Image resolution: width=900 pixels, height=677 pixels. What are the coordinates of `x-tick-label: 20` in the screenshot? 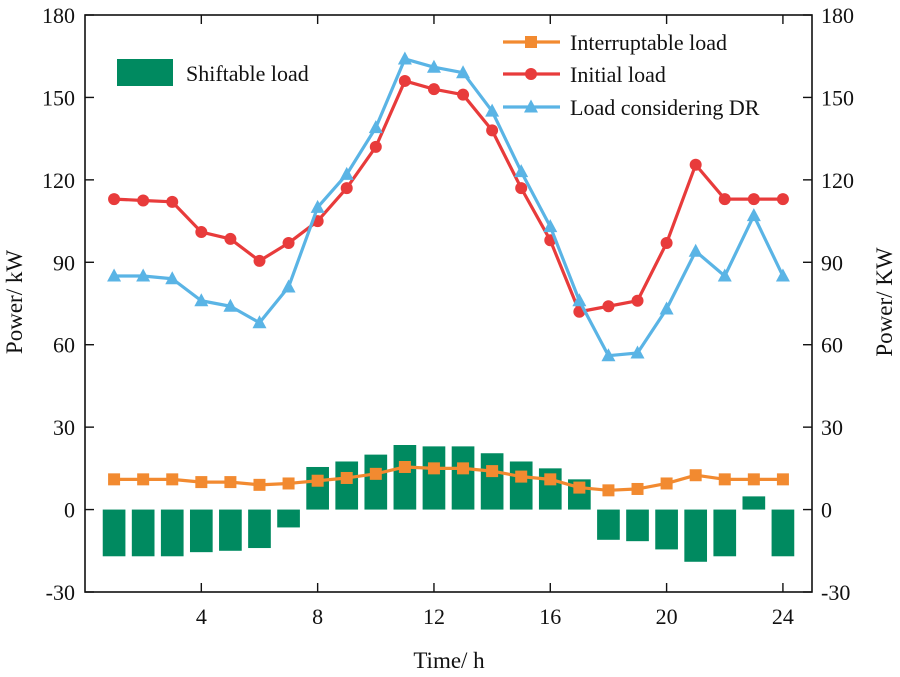 It's located at (667, 616).